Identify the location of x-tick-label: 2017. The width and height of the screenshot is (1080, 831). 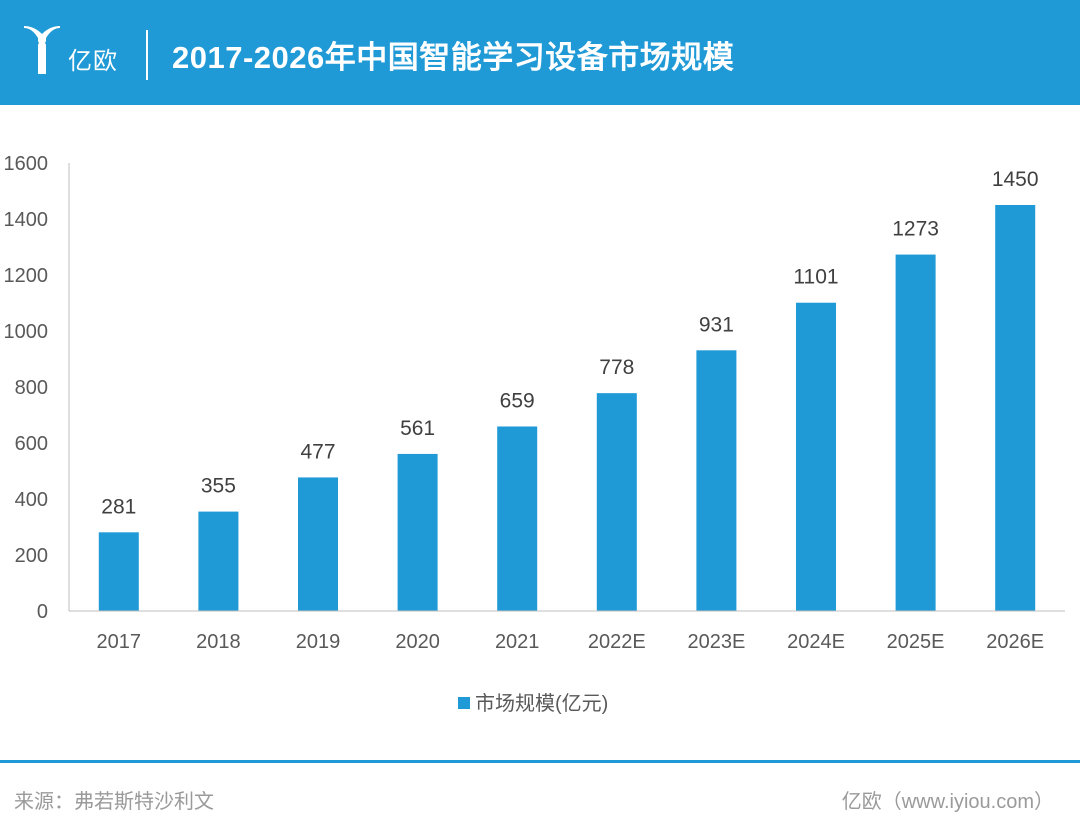
(119, 642).